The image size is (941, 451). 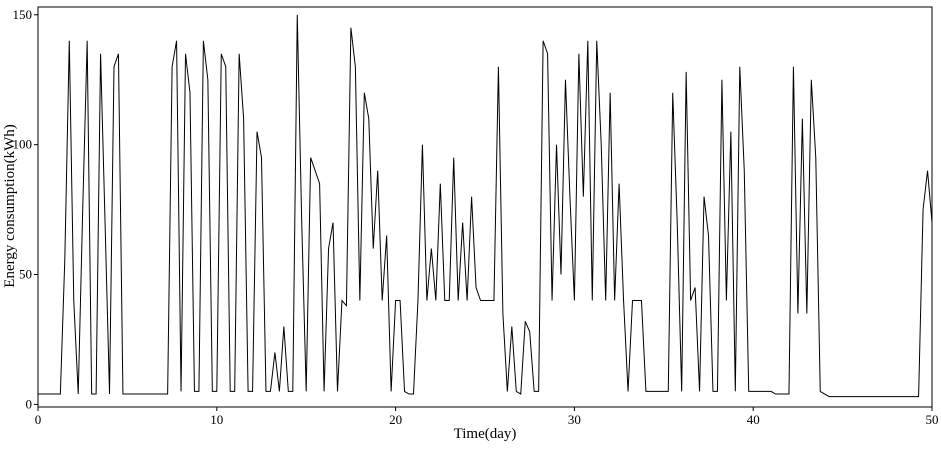 What do you see at coordinates (485, 434) in the screenshot?
I see `x-axis-title: Time(day)` at bounding box center [485, 434].